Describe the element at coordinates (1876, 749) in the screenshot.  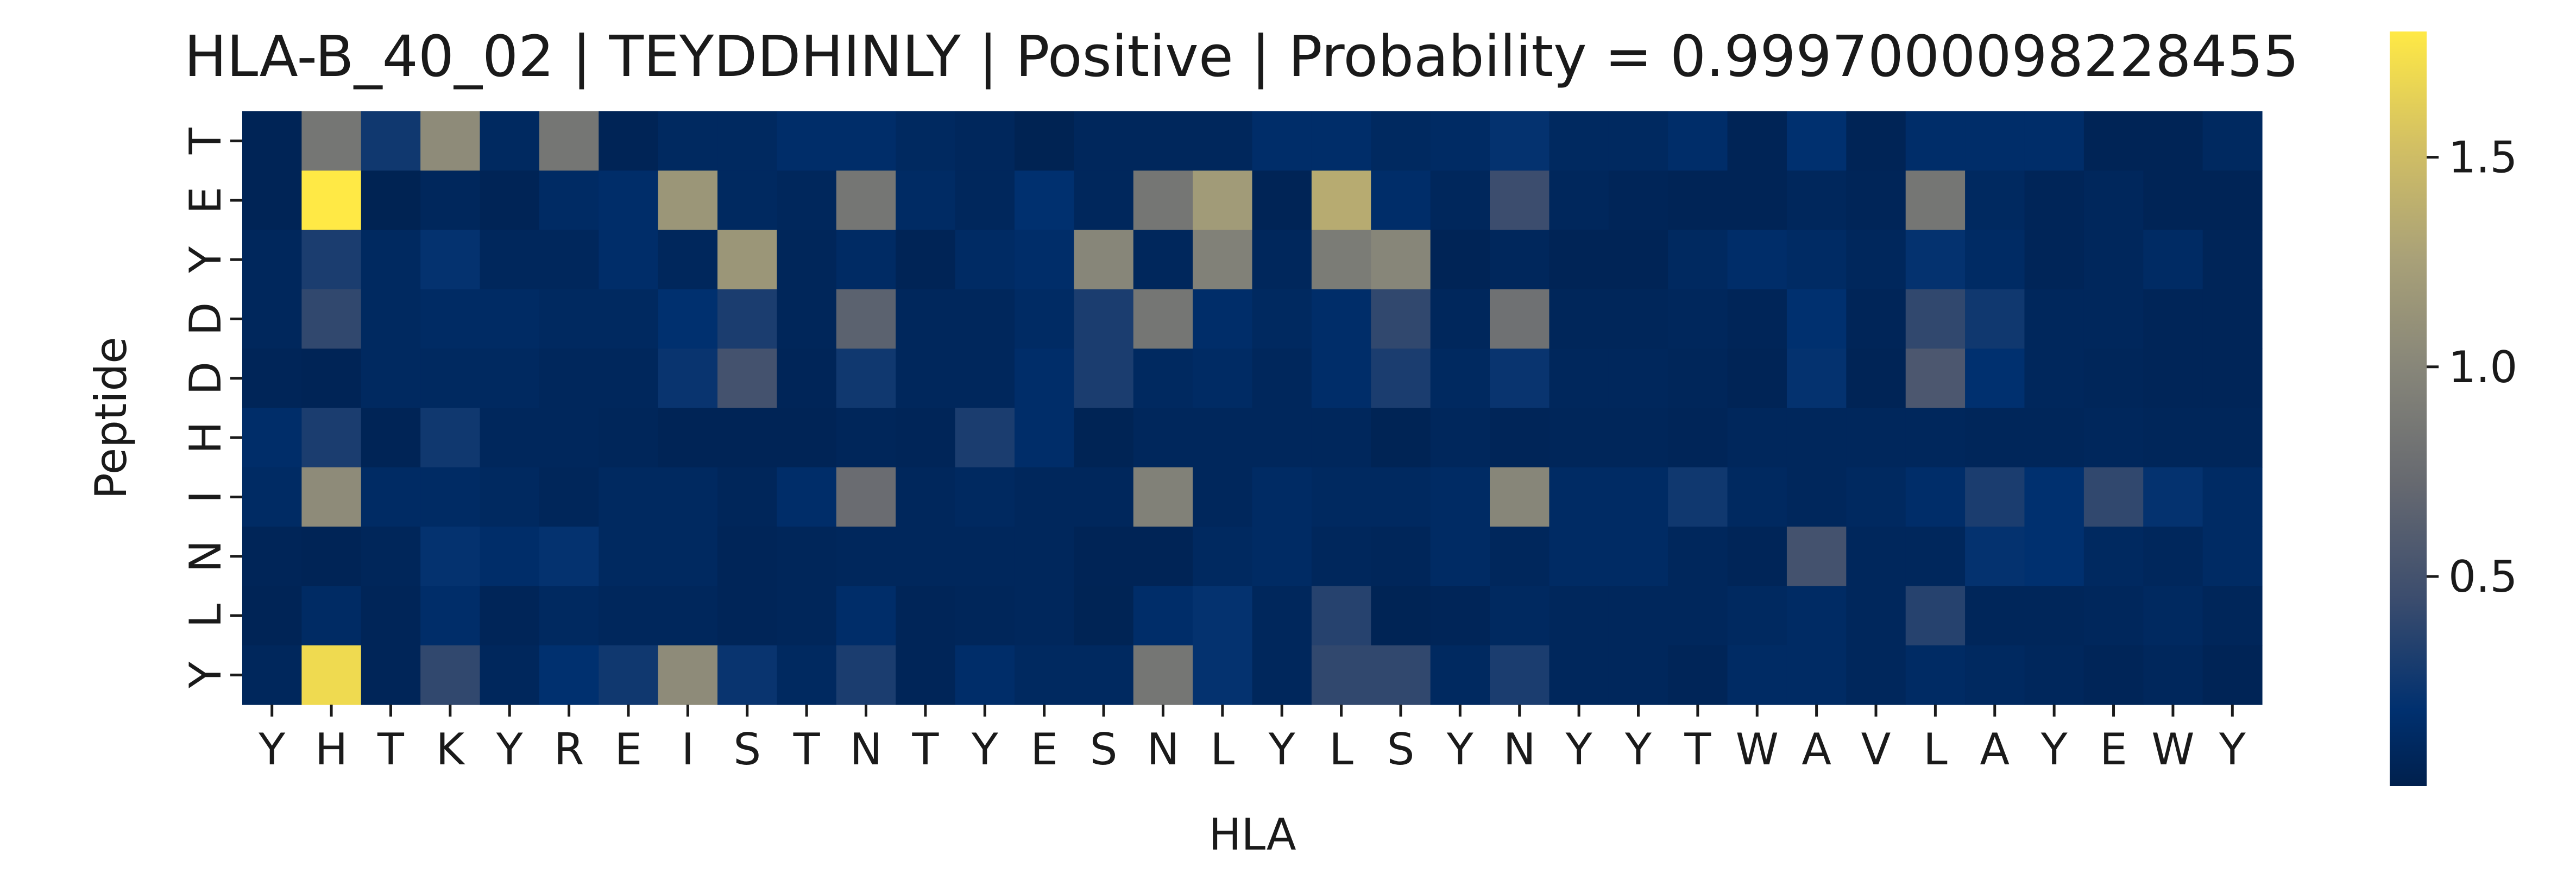
I see `x-tick-label: V` at that location.